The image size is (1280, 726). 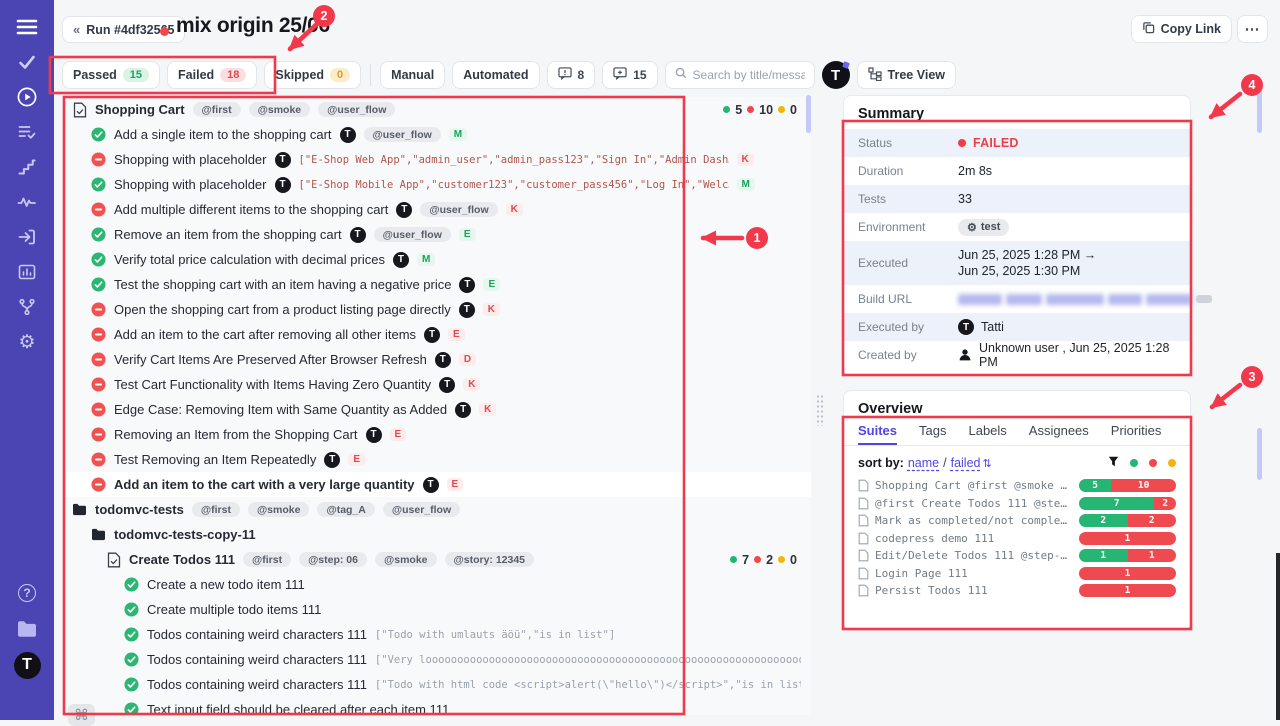 What do you see at coordinates (27, 342) in the screenshot?
I see `sidebar-item-gear: ⚙` at bounding box center [27, 342].